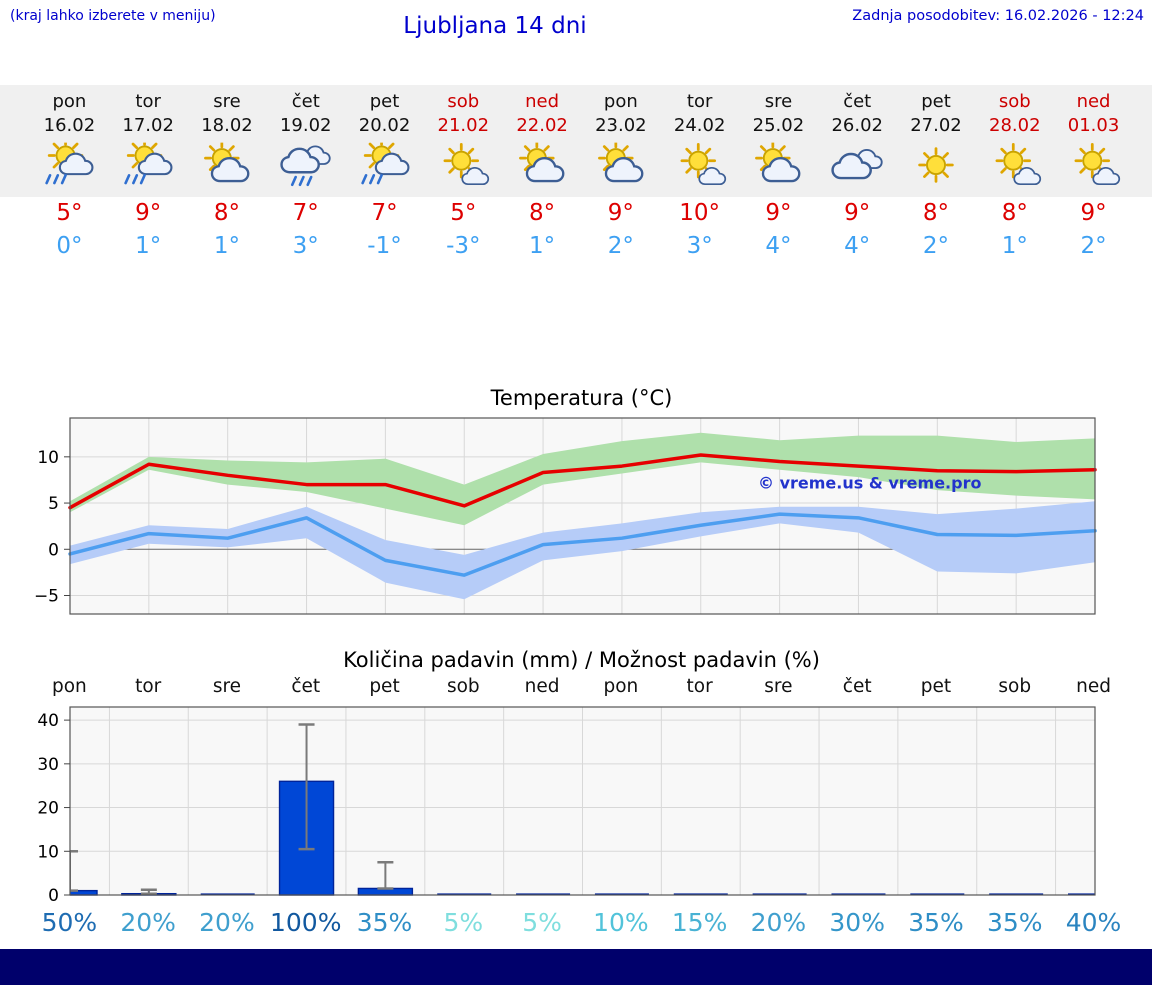 This screenshot has height=985, width=1152. What do you see at coordinates (148, 686) in the screenshot?
I see `precip-day-label: tor` at bounding box center [148, 686].